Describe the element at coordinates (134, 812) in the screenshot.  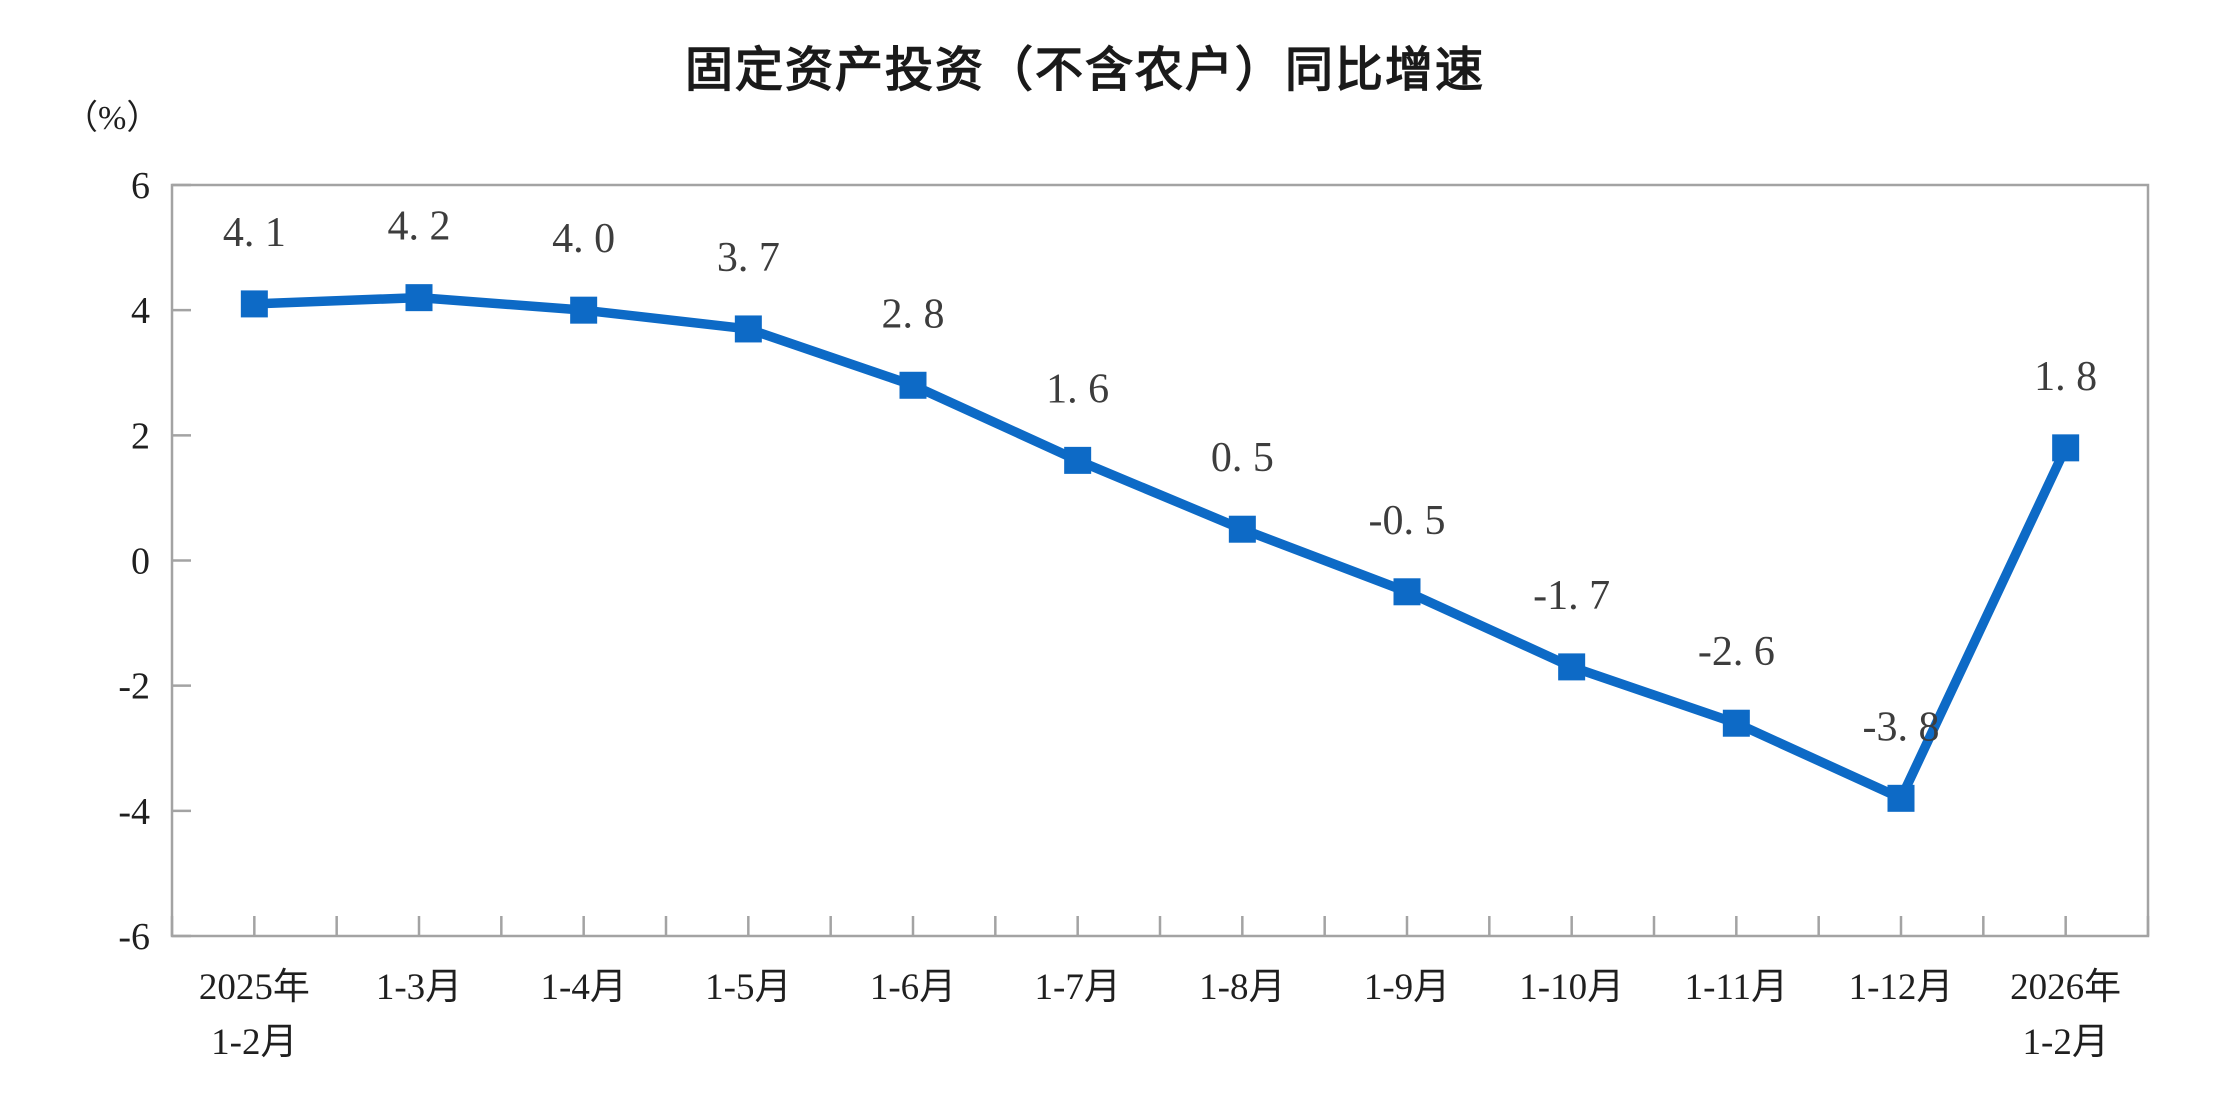
I see `y-tick-label: -4` at that location.